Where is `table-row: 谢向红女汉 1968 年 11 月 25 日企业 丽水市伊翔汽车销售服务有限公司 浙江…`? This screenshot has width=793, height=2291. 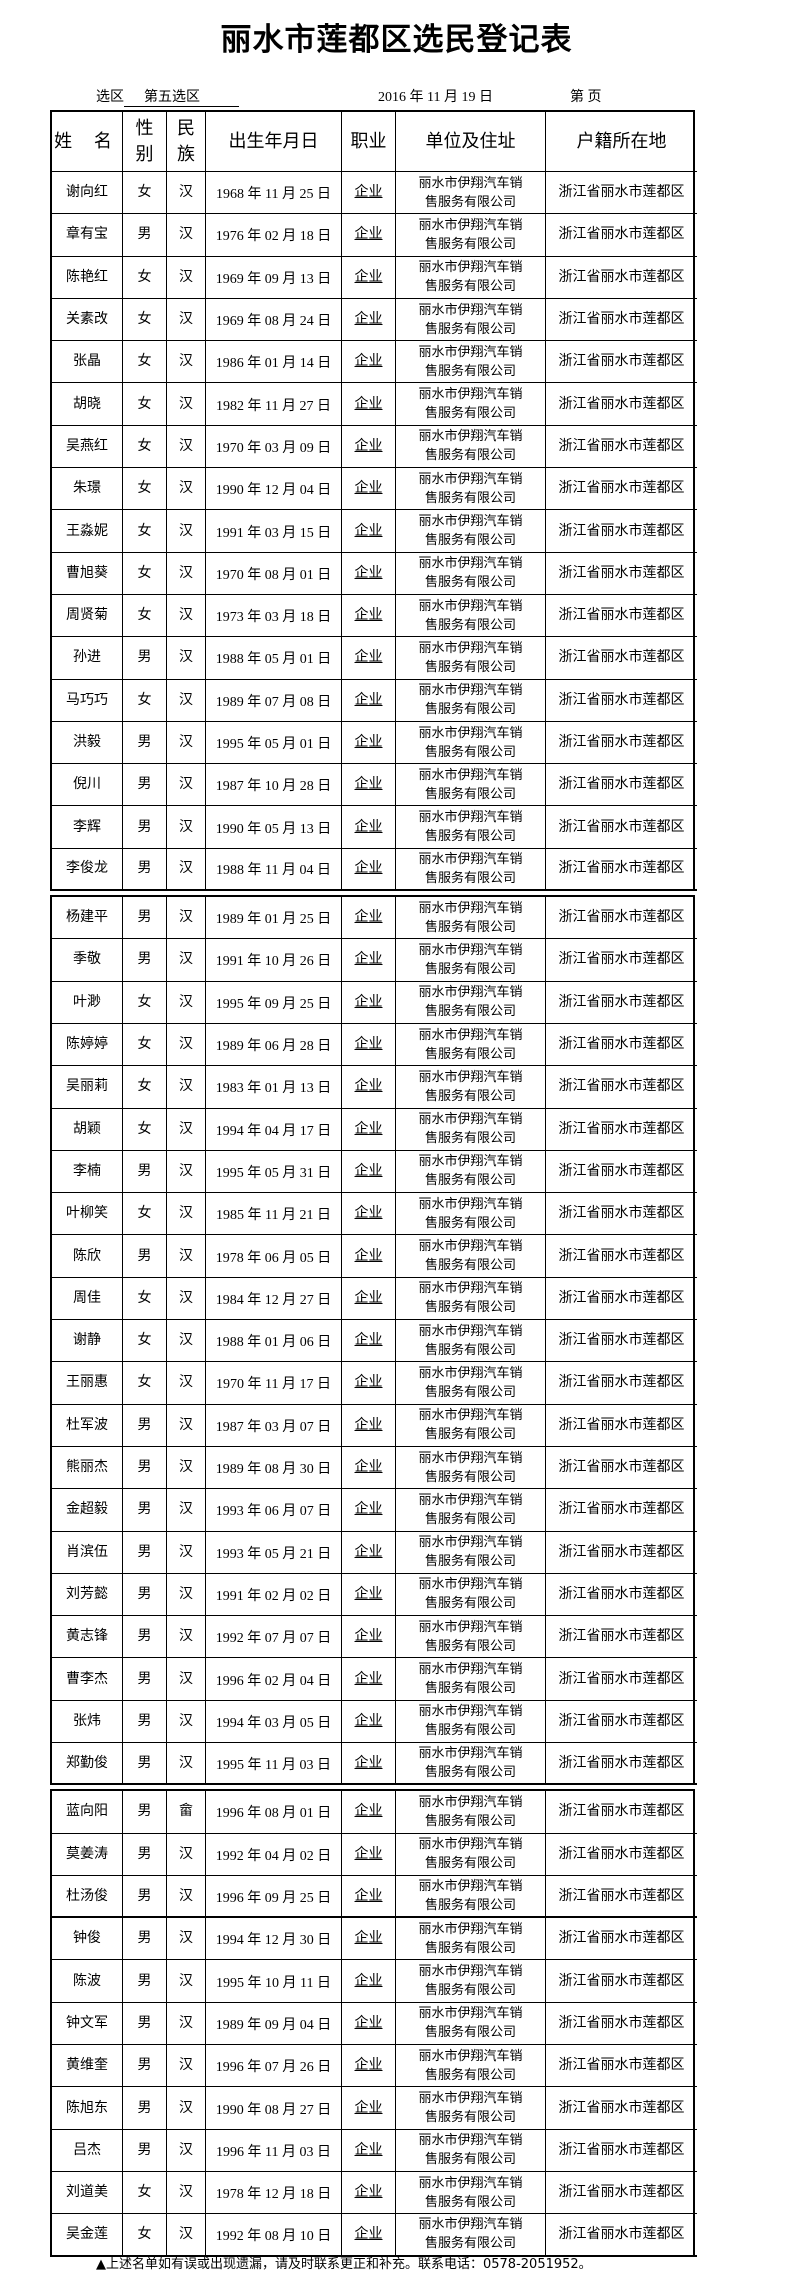 table-row: 谢向红女汉 1968 年 11 月 25 日企业 丽水市伊翔汽车销售服务有限公司 浙江… is located at coordinates (373, 193).